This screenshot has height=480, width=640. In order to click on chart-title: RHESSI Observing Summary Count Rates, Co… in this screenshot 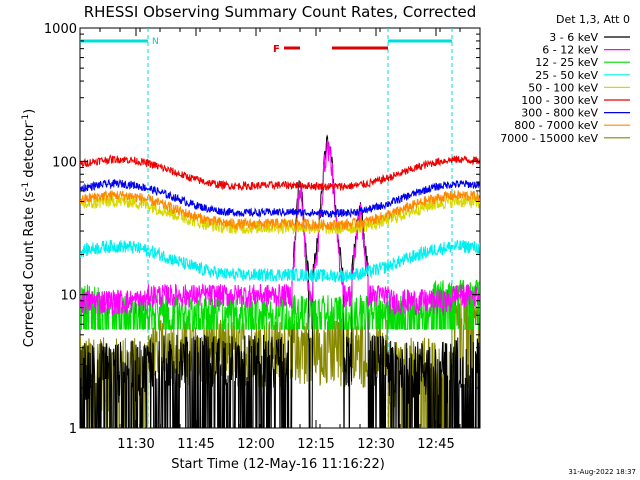, I will do `click(280, 12)`.